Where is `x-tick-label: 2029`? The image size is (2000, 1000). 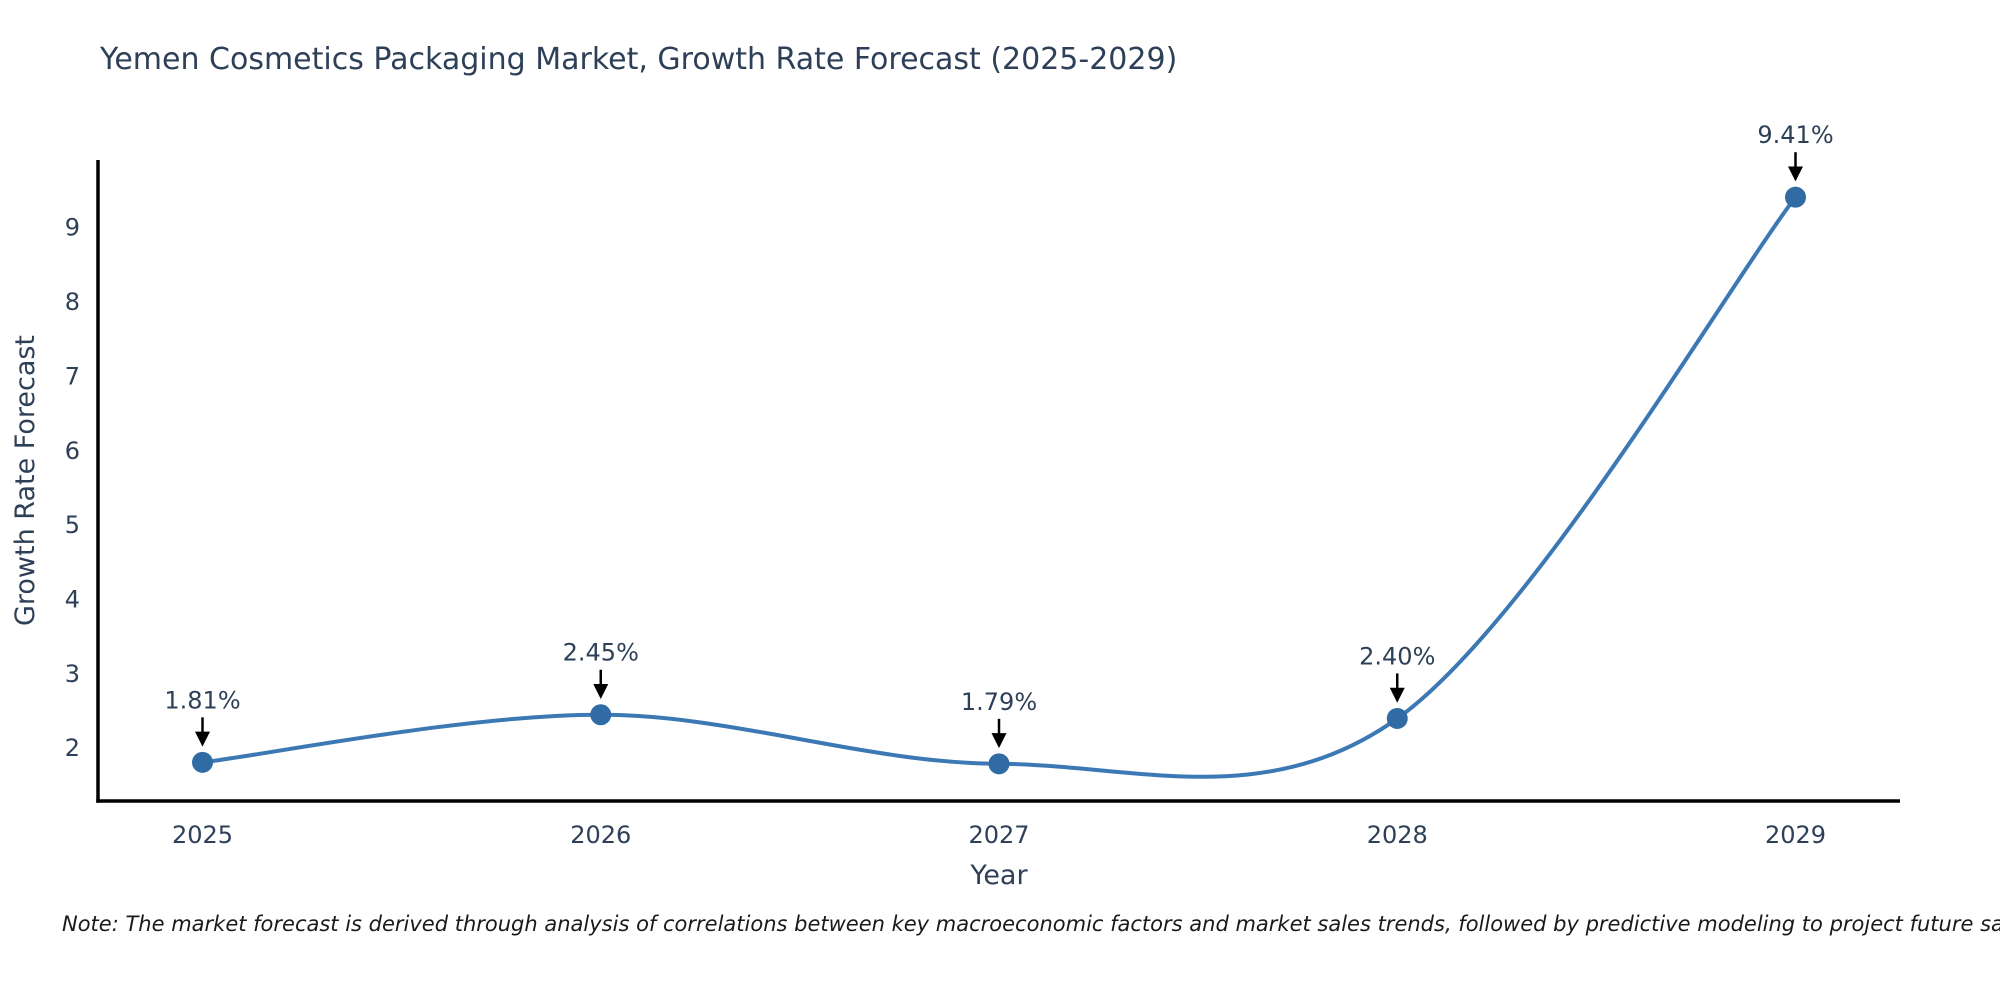
x-tick-label: 2029 is located at coordinates (1795, 835).